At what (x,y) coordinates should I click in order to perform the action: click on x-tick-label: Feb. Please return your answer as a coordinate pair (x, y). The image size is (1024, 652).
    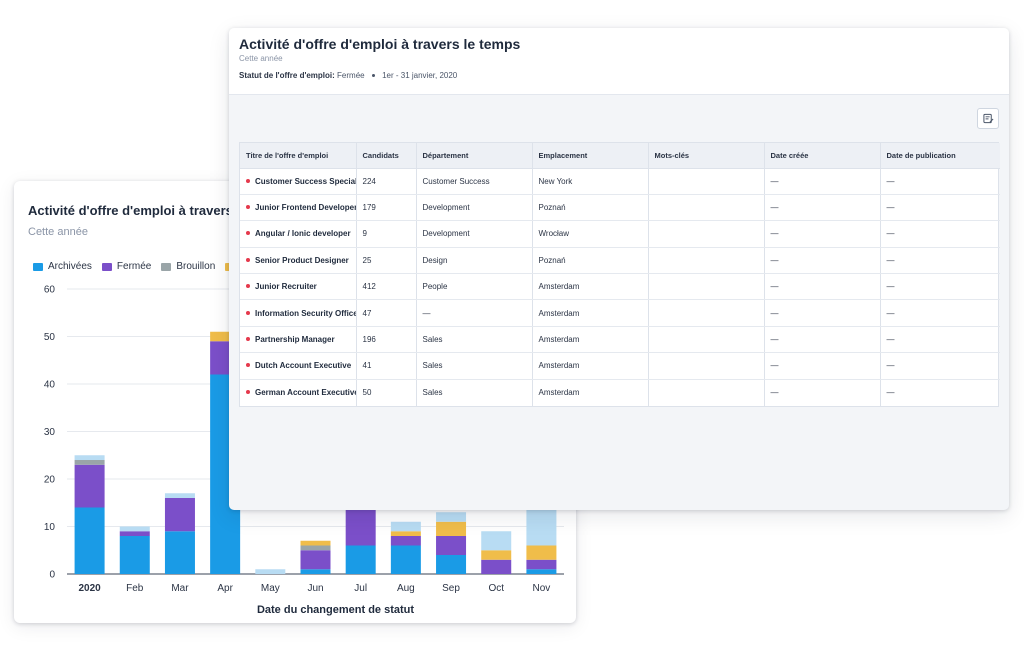
    Looking at the image, I should click on (135, 588).